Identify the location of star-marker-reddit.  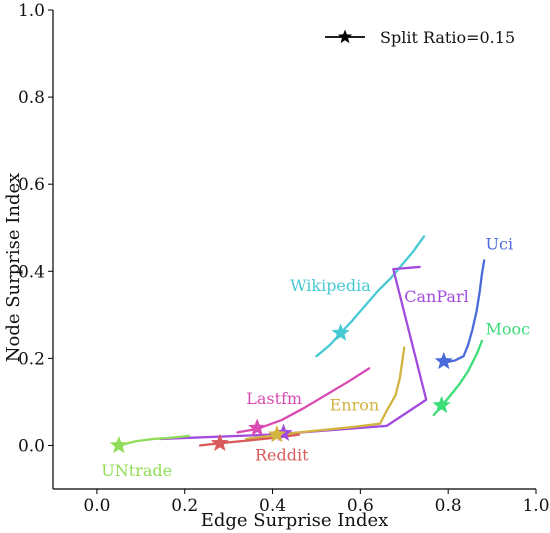
(220, 442).